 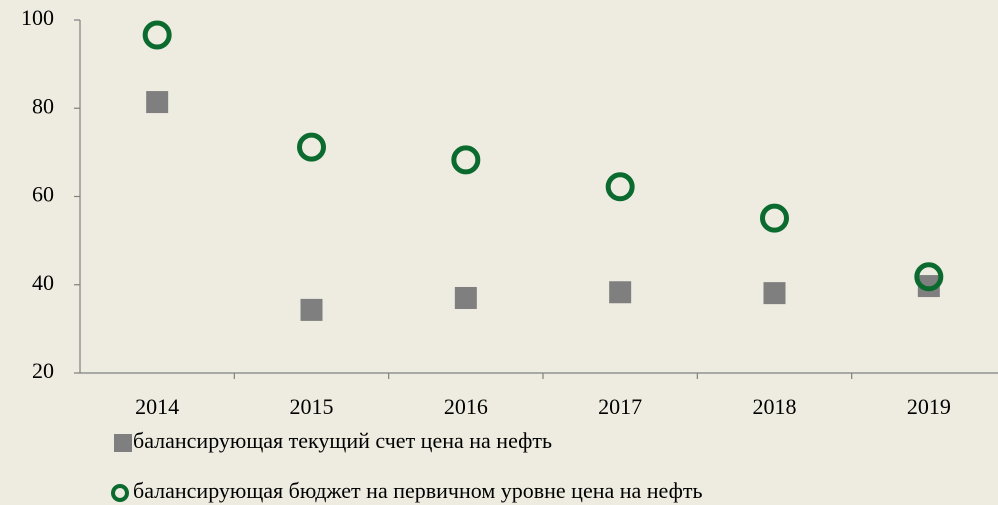 I want to click on y-tick-label: 60, so click(x=43, y=194).